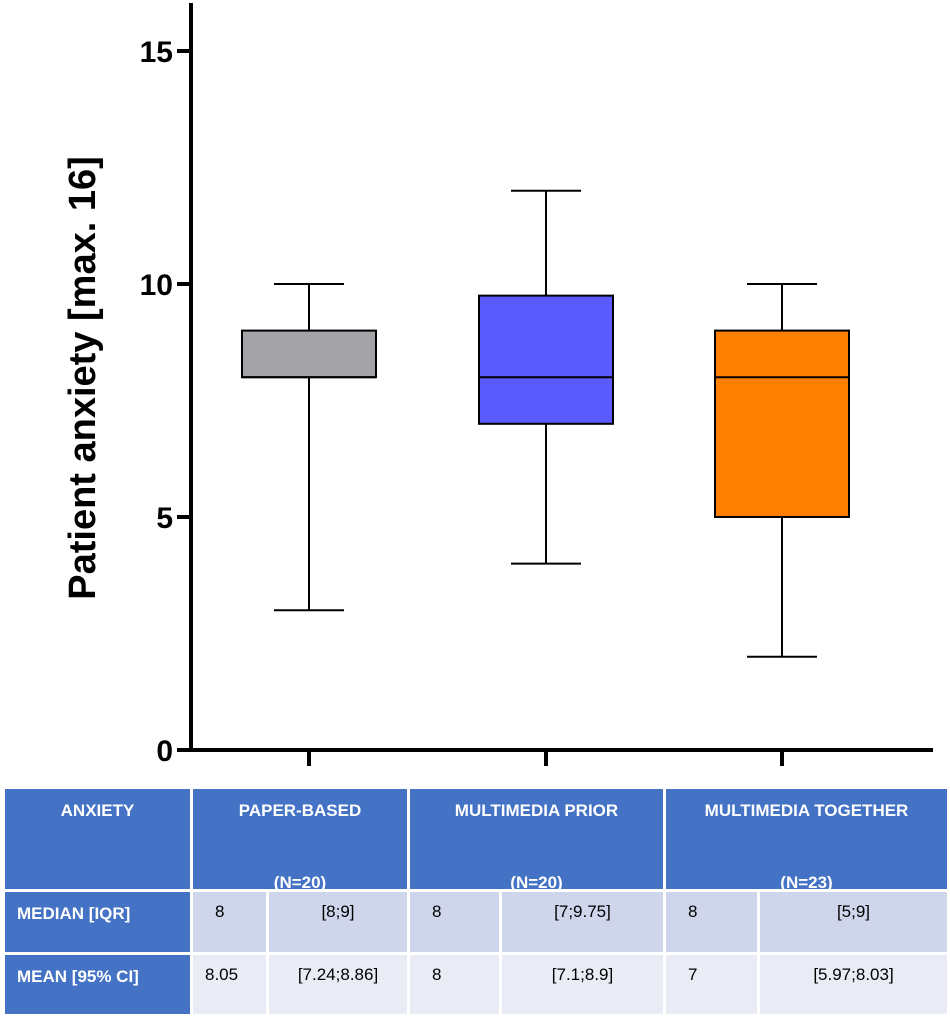 This screenshot has height=1019, width=950. What do you see at coordinates (164, 518) in the screenshot?
I see `y-tick-label: 5` at bounding box center [164, 518].